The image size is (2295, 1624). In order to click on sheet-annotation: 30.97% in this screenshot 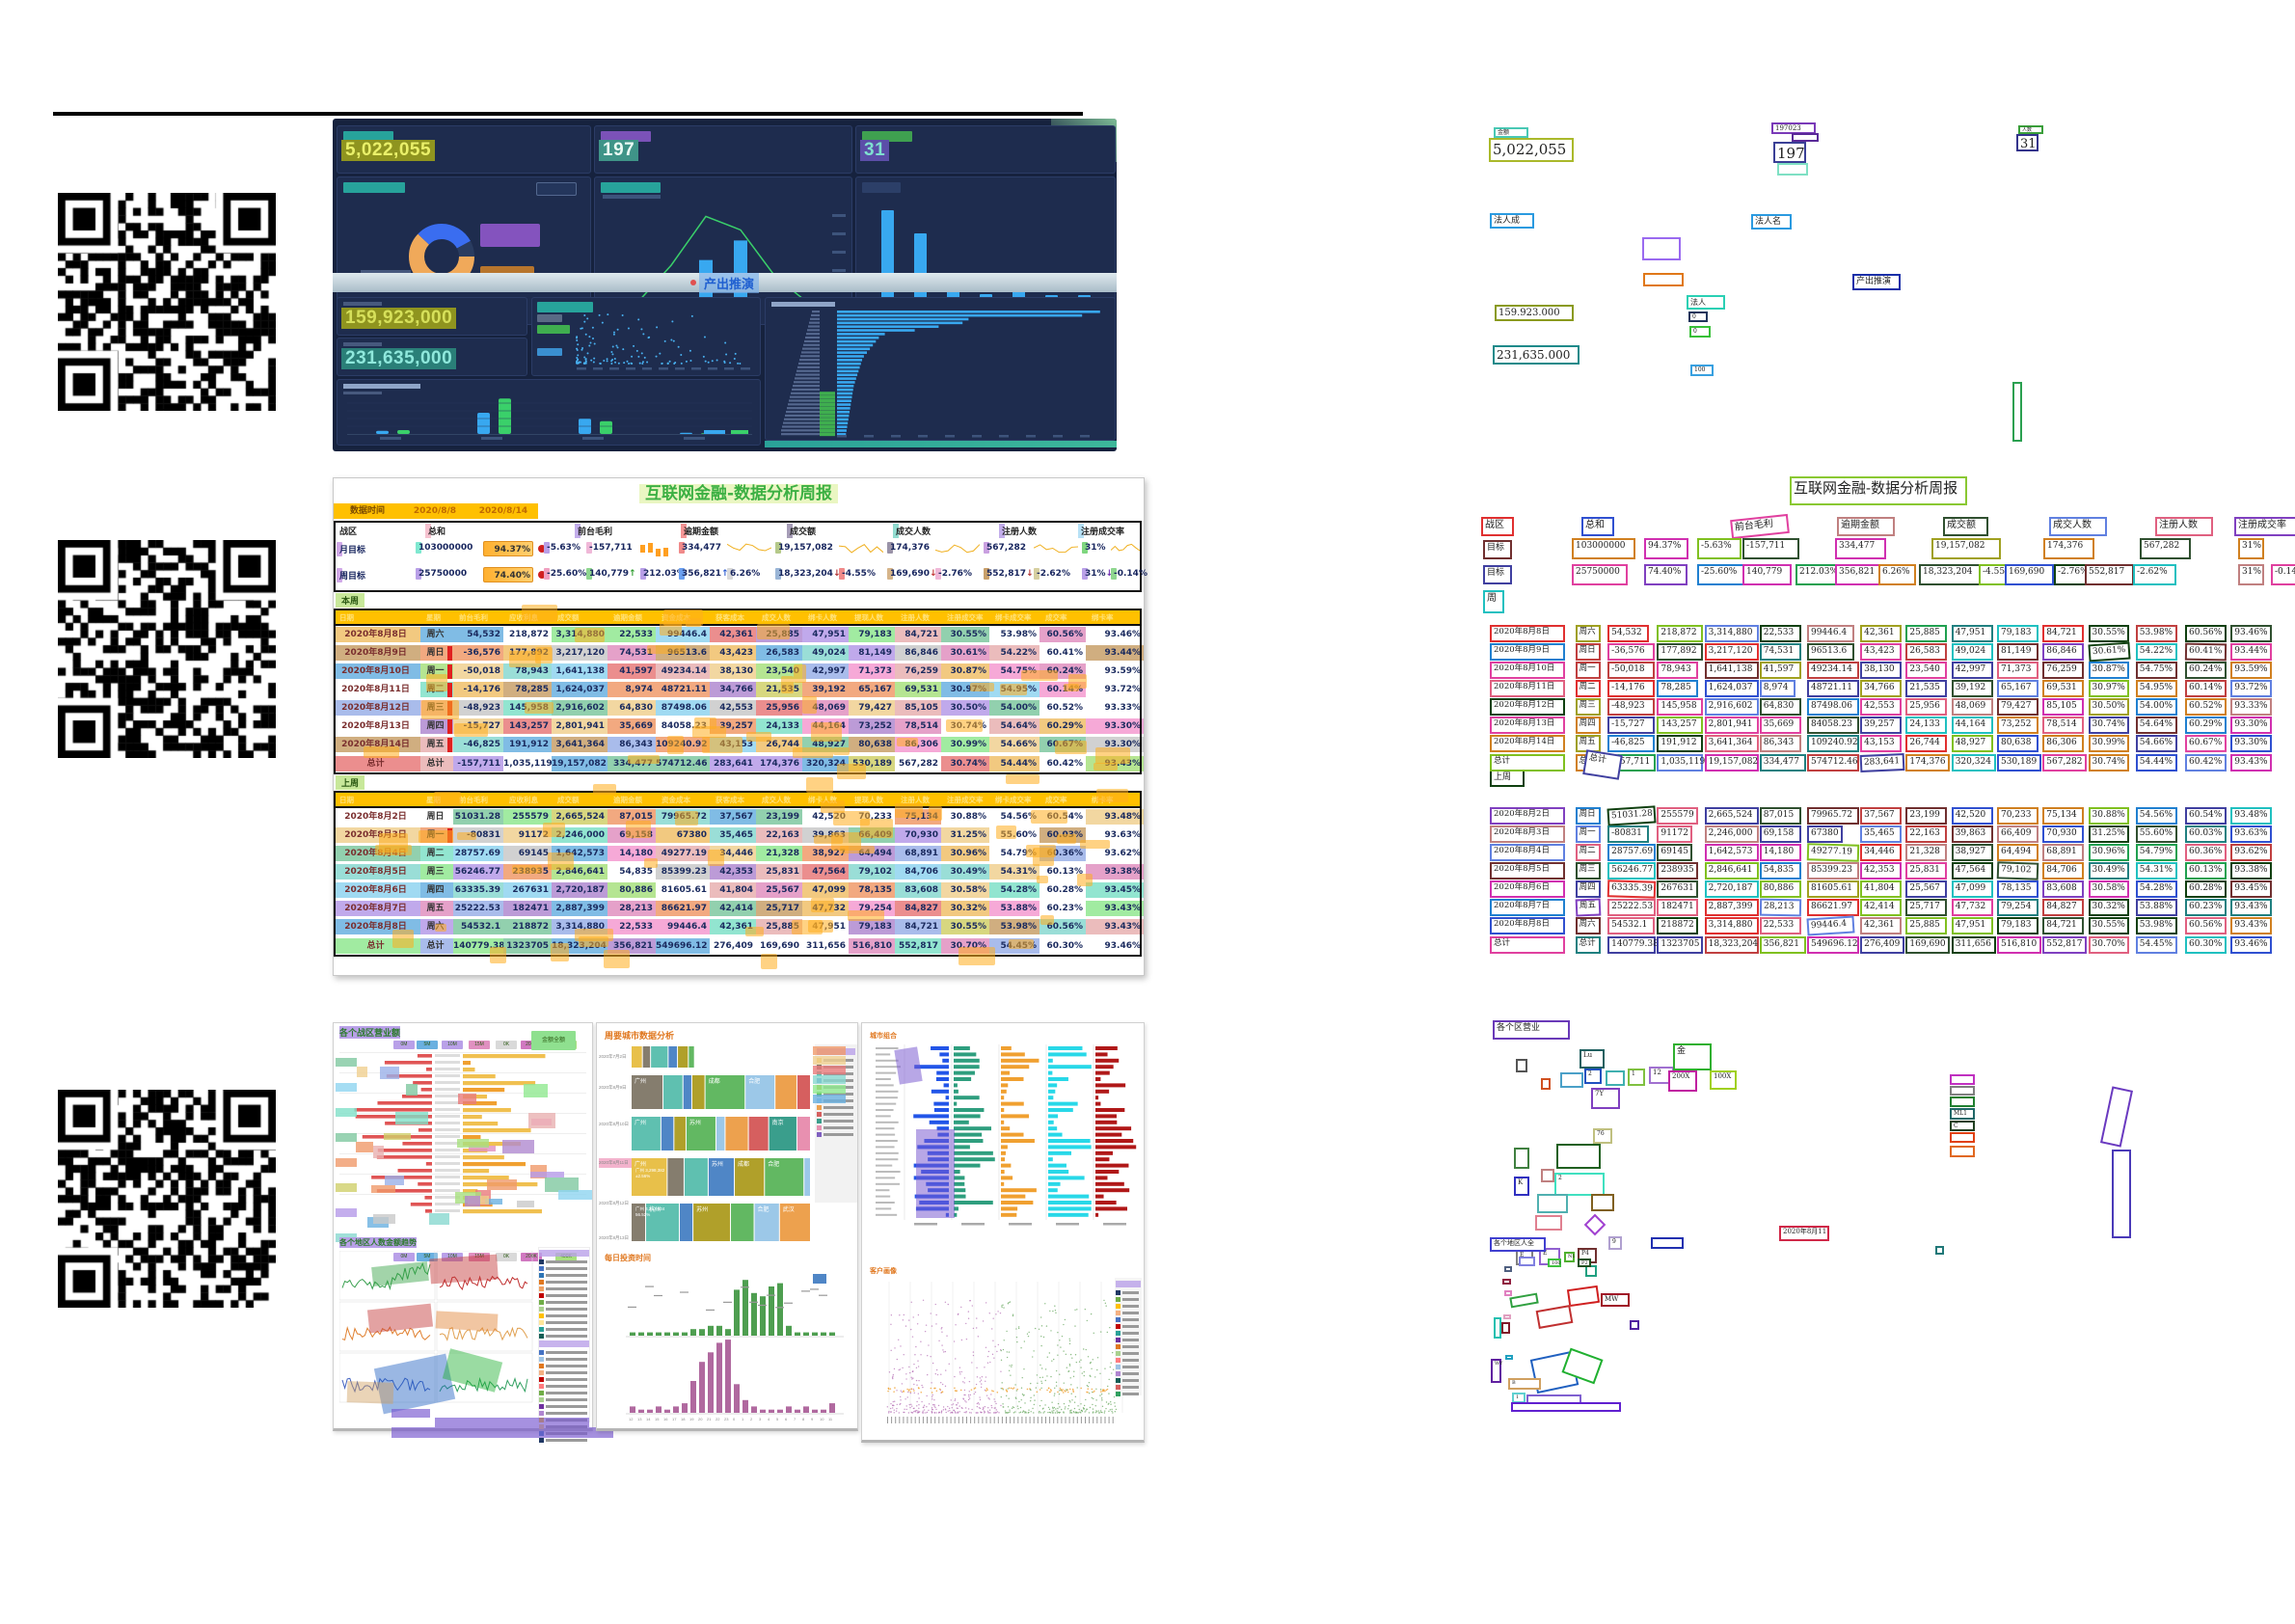, I will do `click(2109, 688)`.